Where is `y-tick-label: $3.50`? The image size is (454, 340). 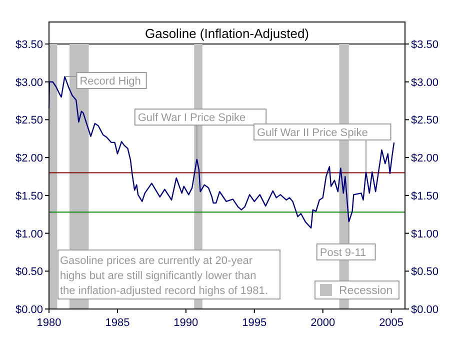 y-tick-label: $3.50 is located at coordinates (29, 45).